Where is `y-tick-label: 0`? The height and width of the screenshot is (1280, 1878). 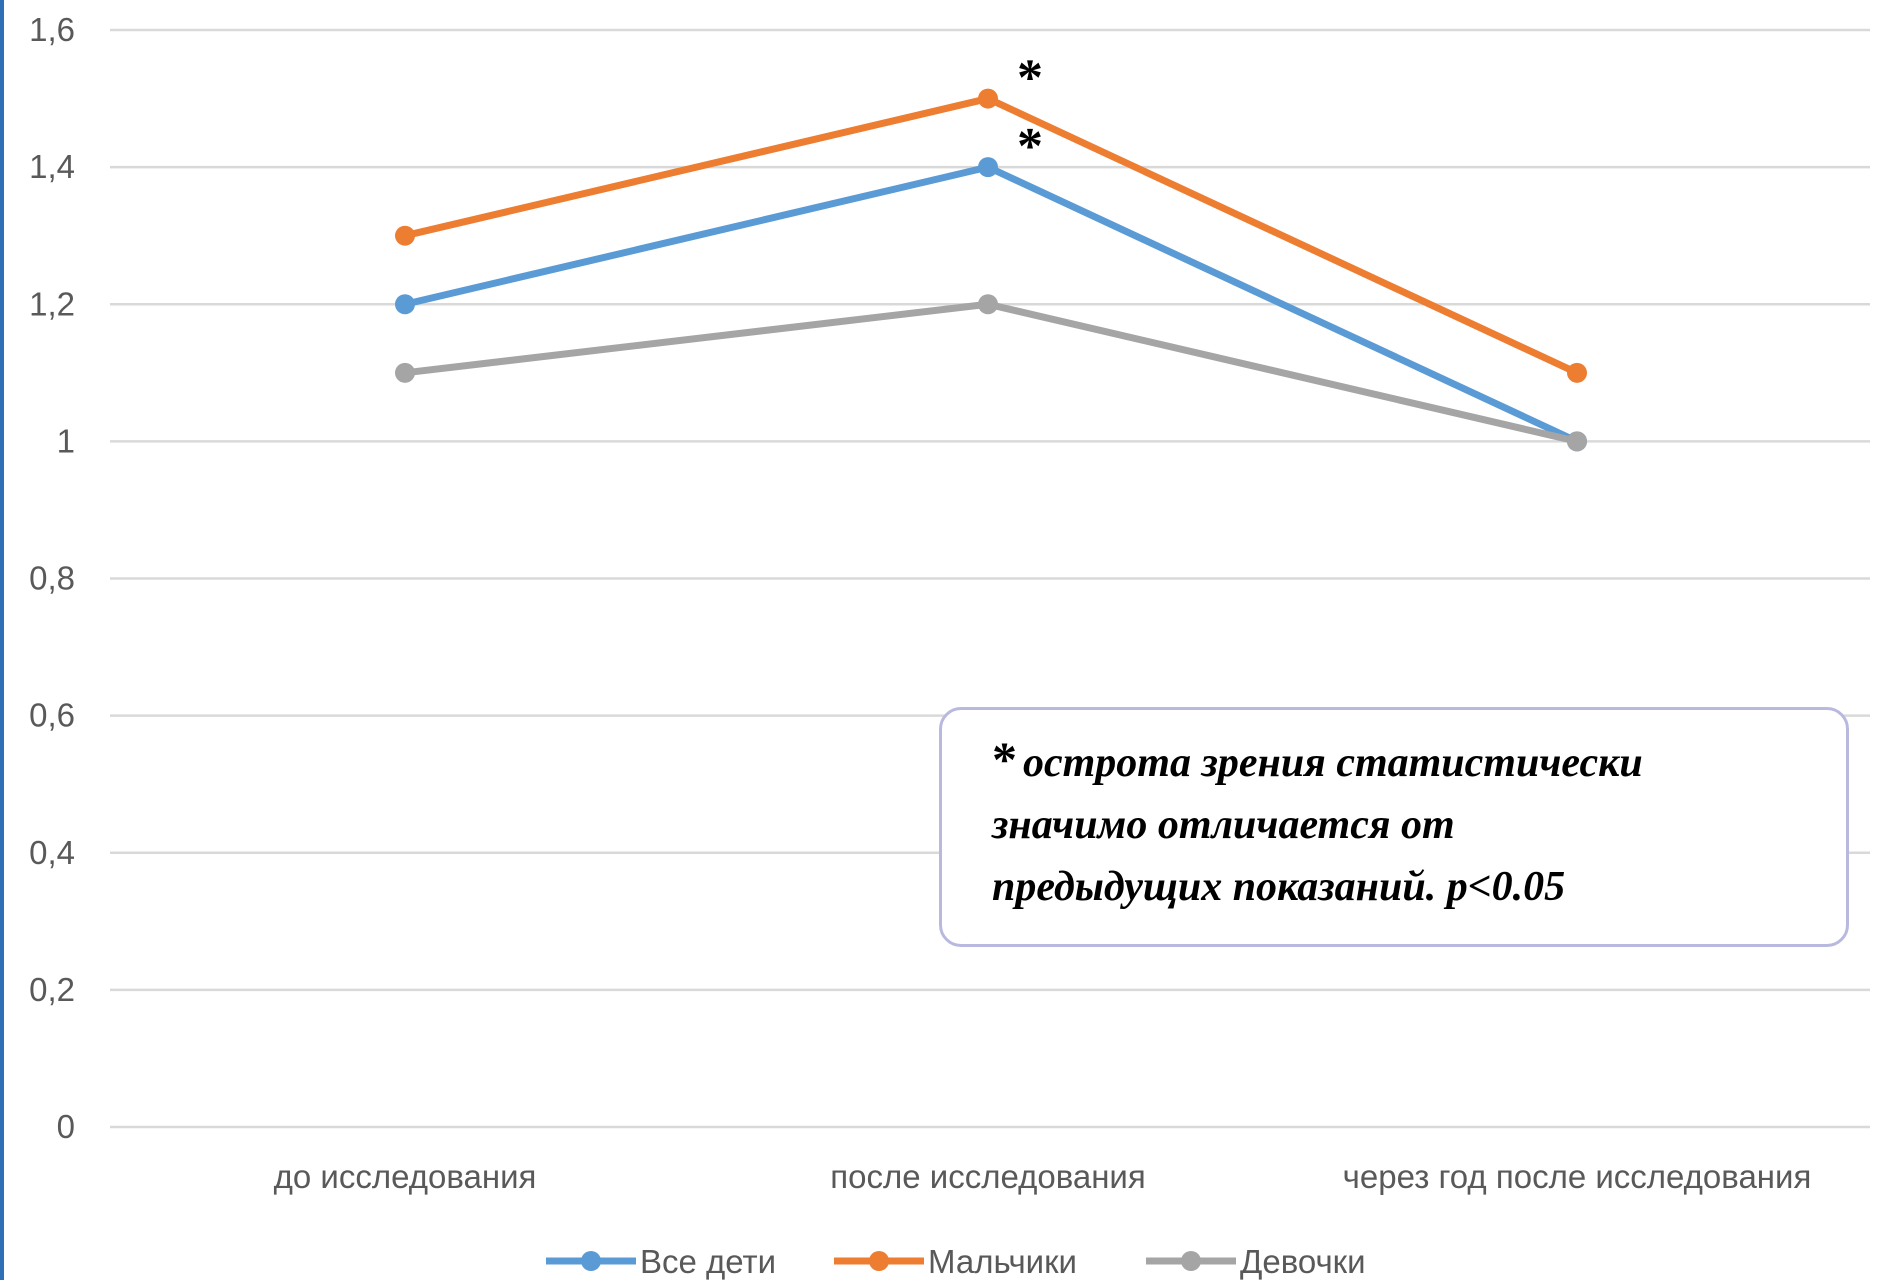
y-tick-label: 0 is located at coordinates (66, 1126).